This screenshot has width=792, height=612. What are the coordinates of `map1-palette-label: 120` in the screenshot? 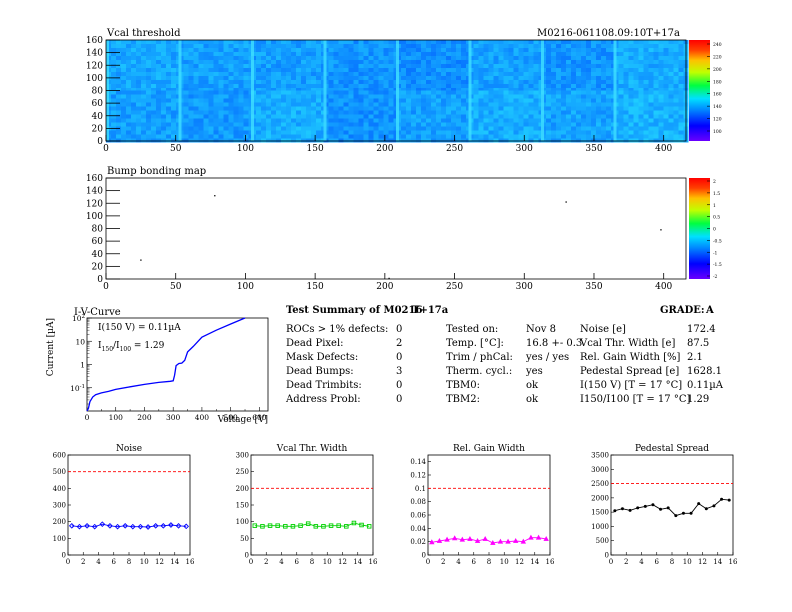 It's located at (717, 120).